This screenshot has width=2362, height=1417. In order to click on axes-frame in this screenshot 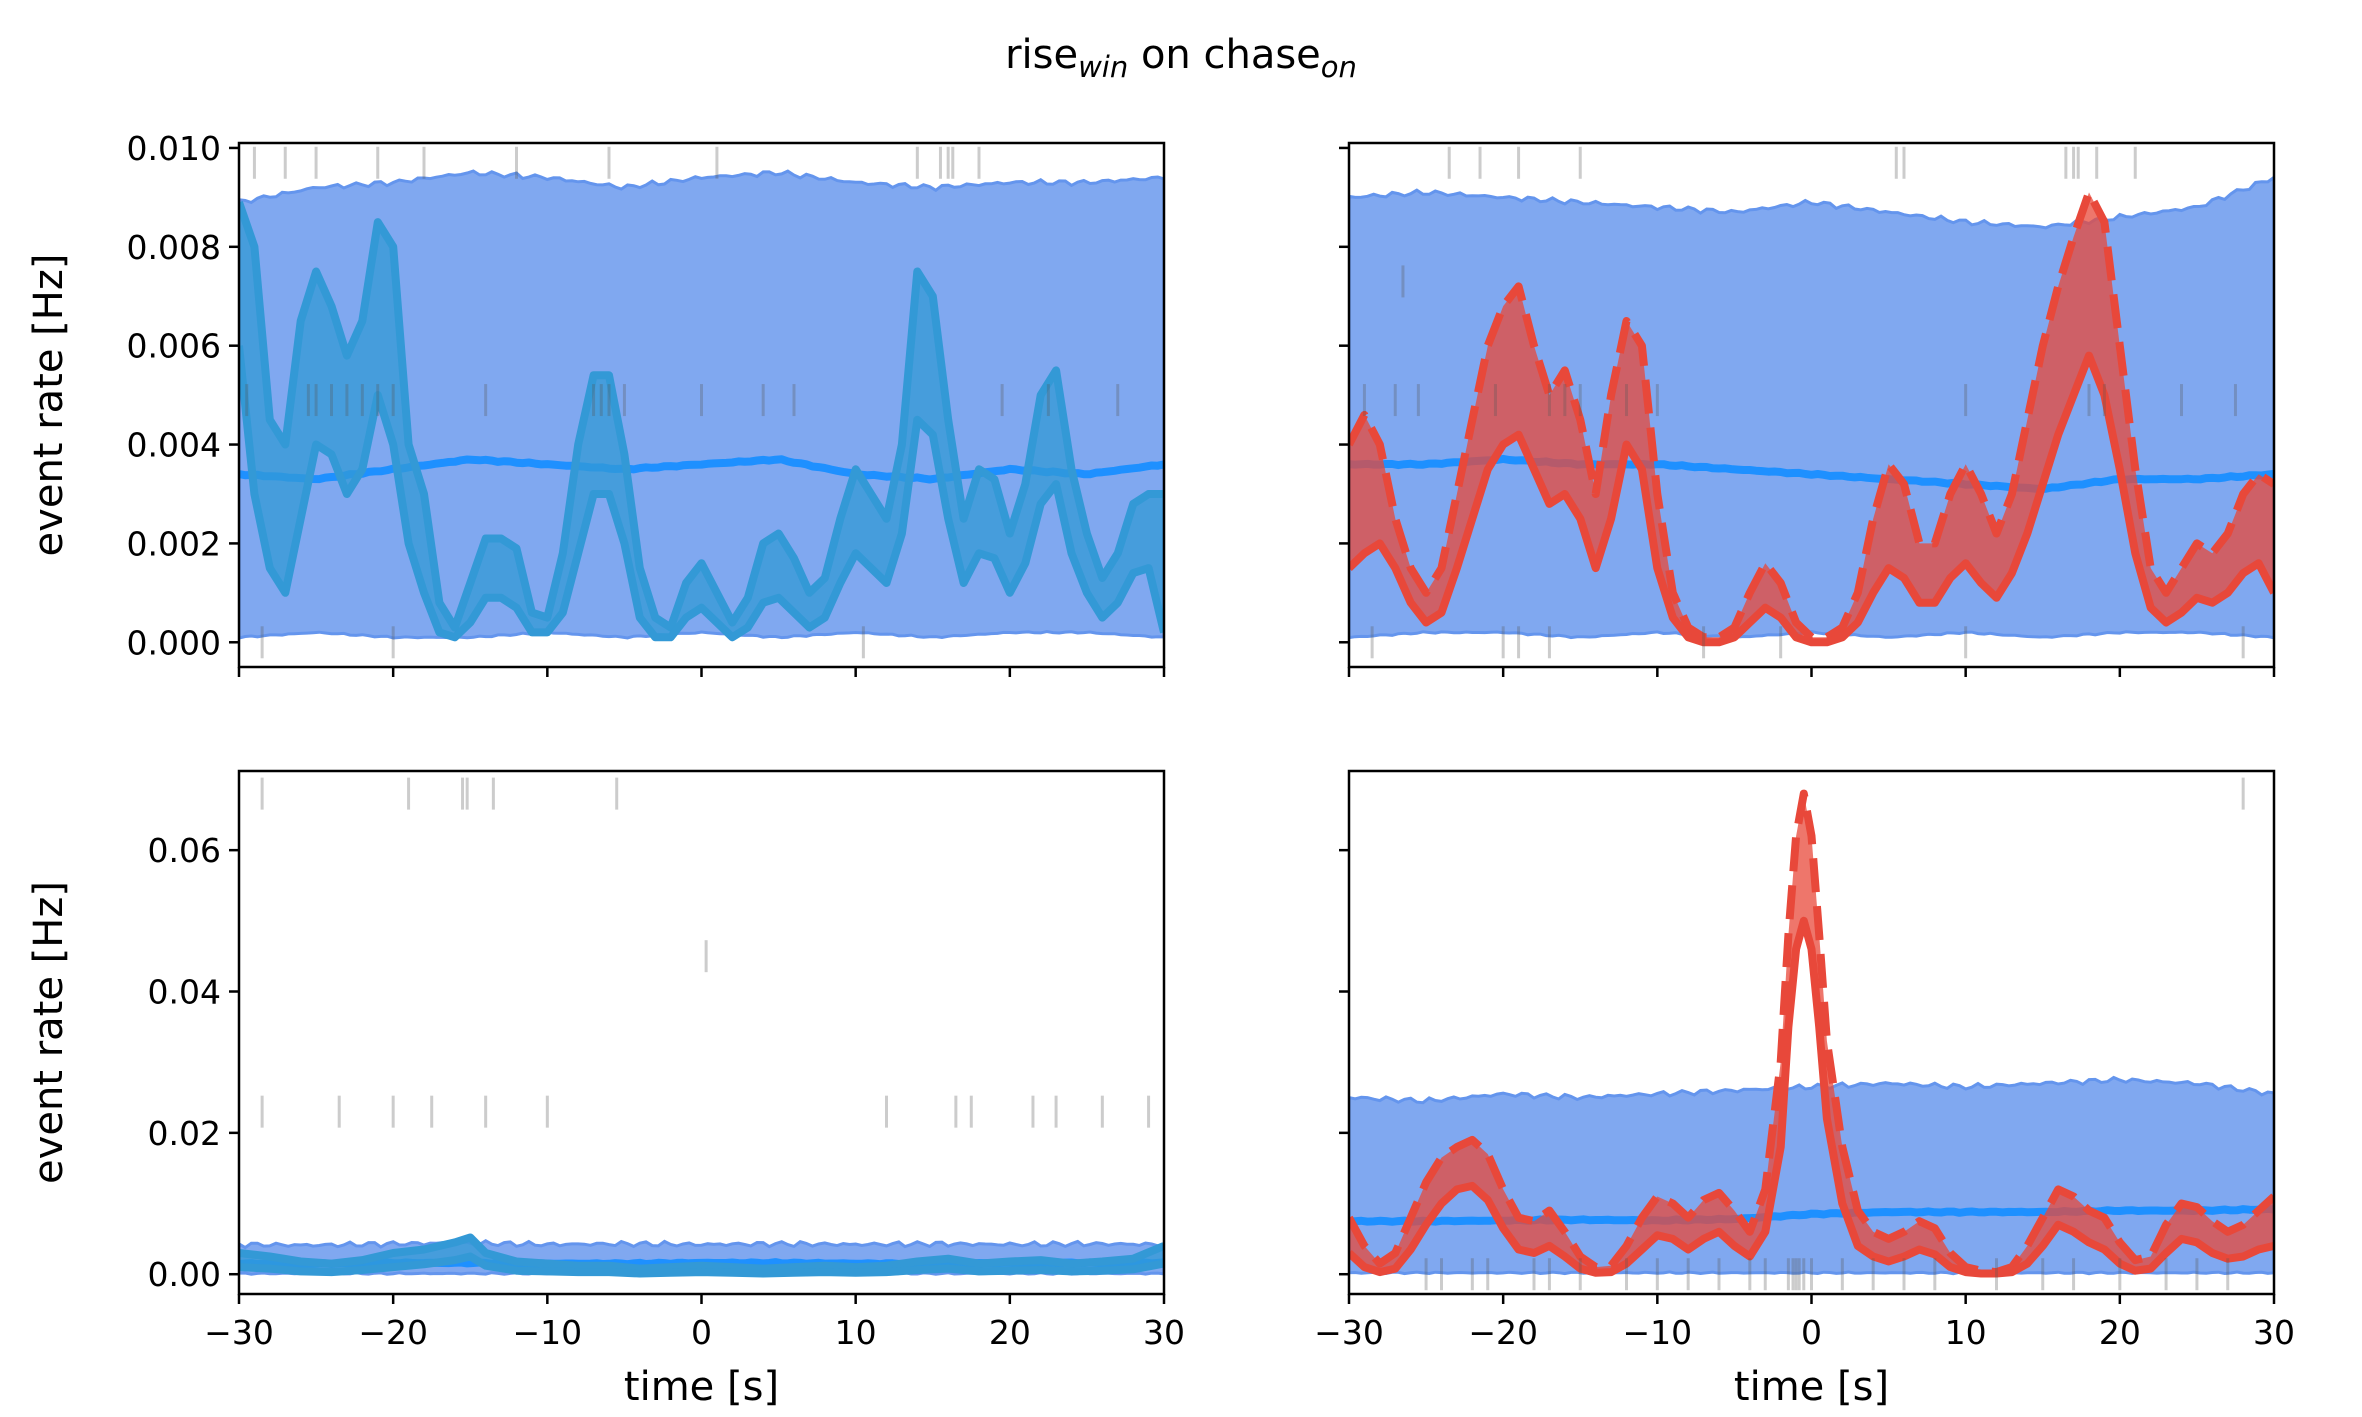, I will do `click(701, 1032)`.